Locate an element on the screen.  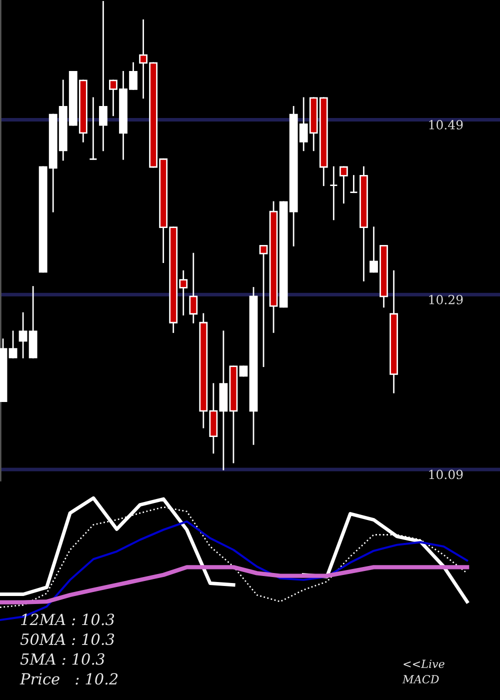
text: Price : 10.2 is located at coordinates (69, 679).